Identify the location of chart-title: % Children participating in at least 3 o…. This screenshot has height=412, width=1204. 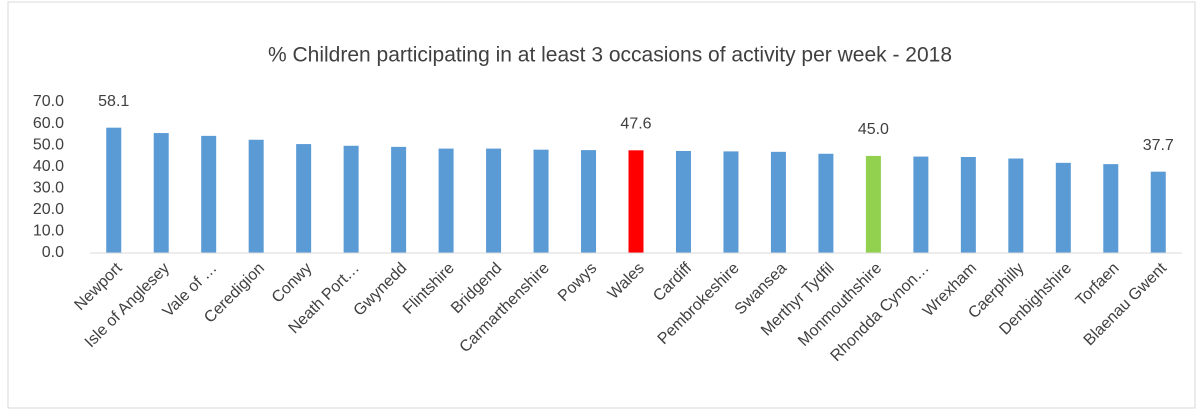
(610, 55).